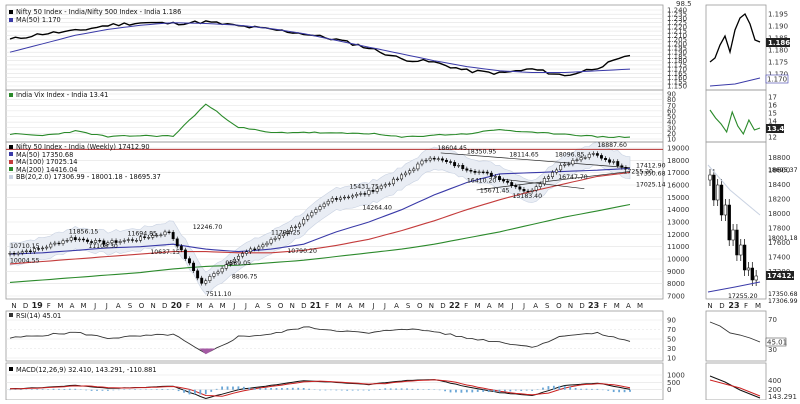 Image resolution: width=800 pixels, height=404 pixels. Describe the element at coordinates (772, 106) in the screenshot. I see `zoom-vix-tick: 16` at that location.